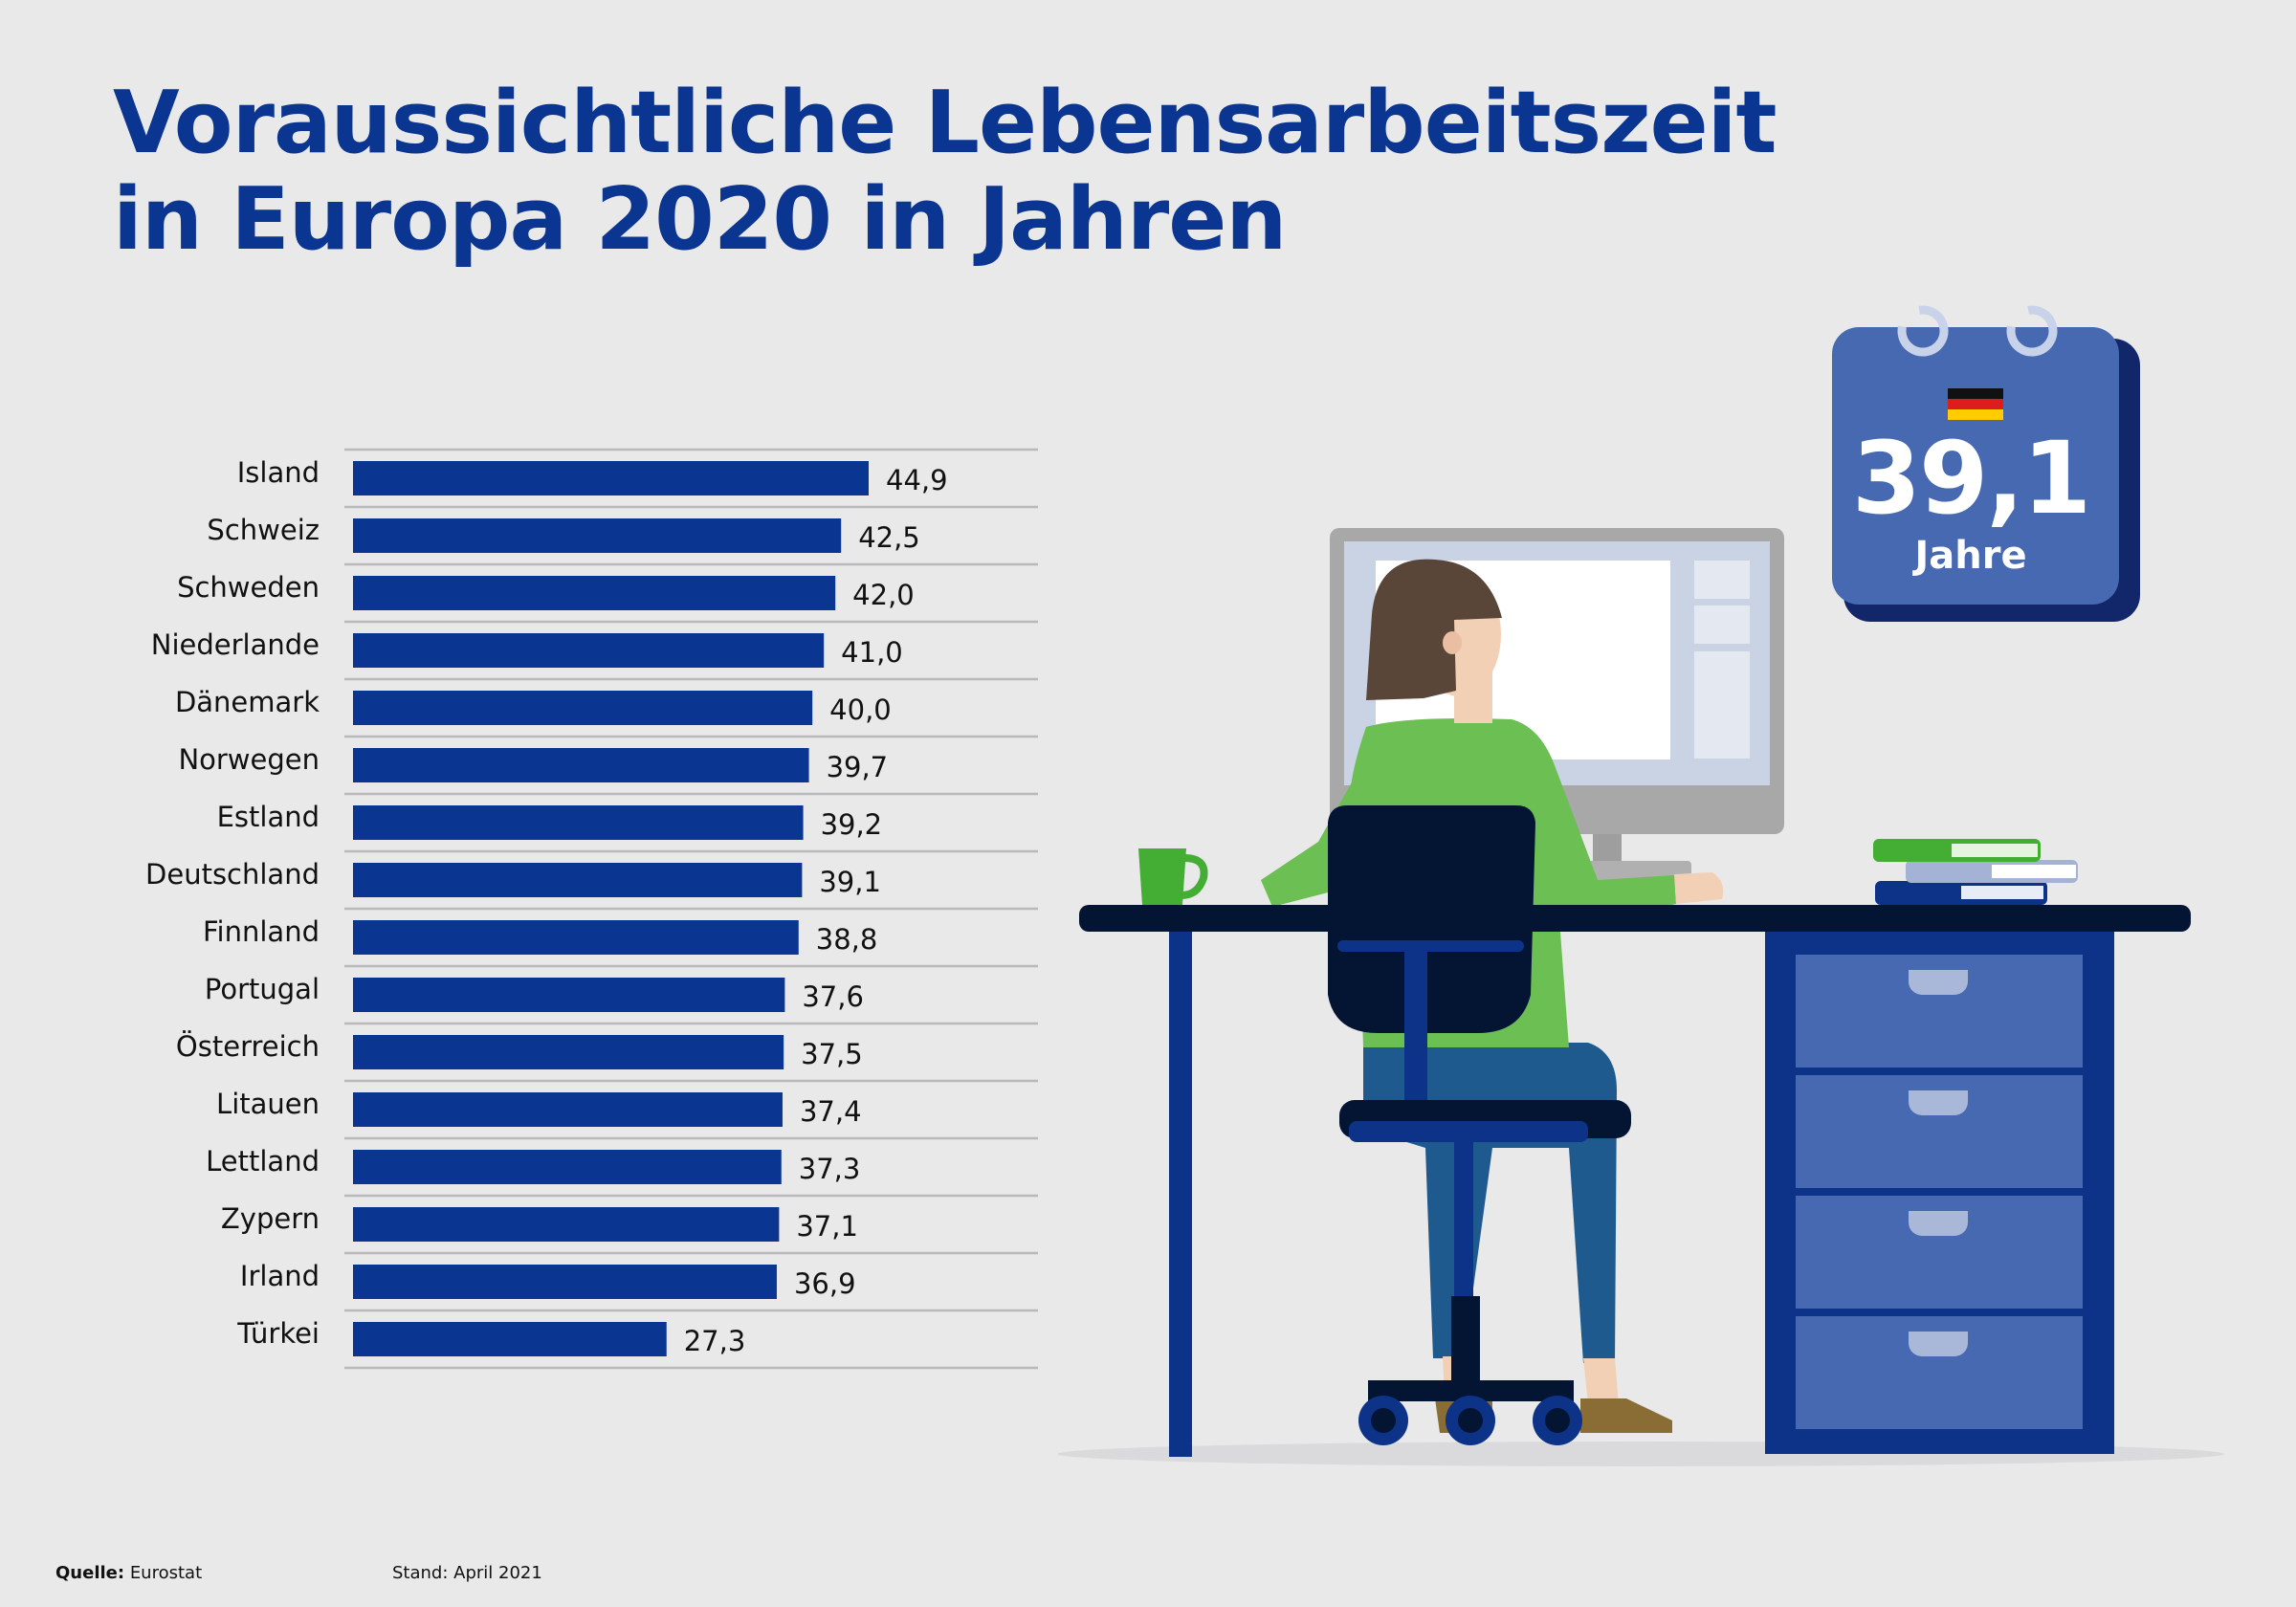 The image size is (2296, 1607). I want to click on bar-österreich, so click(568, 1052).